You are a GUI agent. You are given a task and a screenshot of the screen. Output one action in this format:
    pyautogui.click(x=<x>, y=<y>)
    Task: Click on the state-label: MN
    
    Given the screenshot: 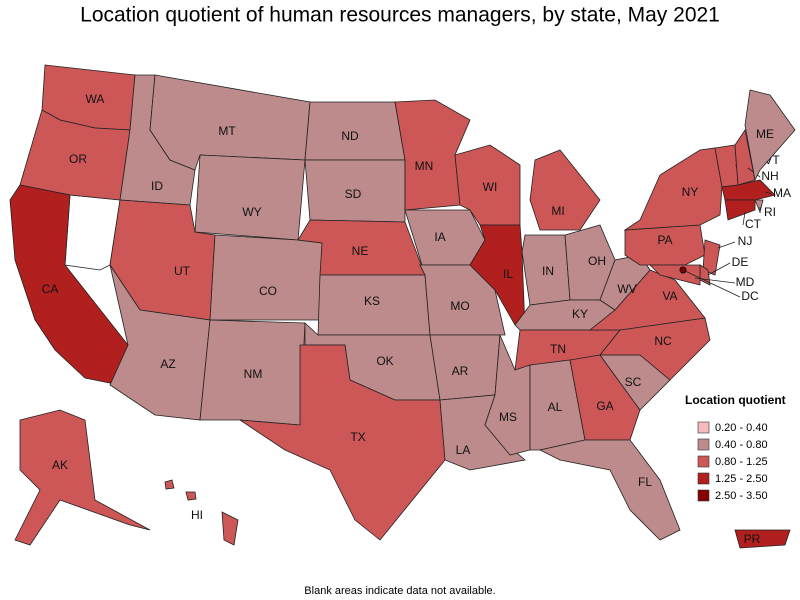 What is the action you would take?
    pyautogui.click(x=424, y=166)
    